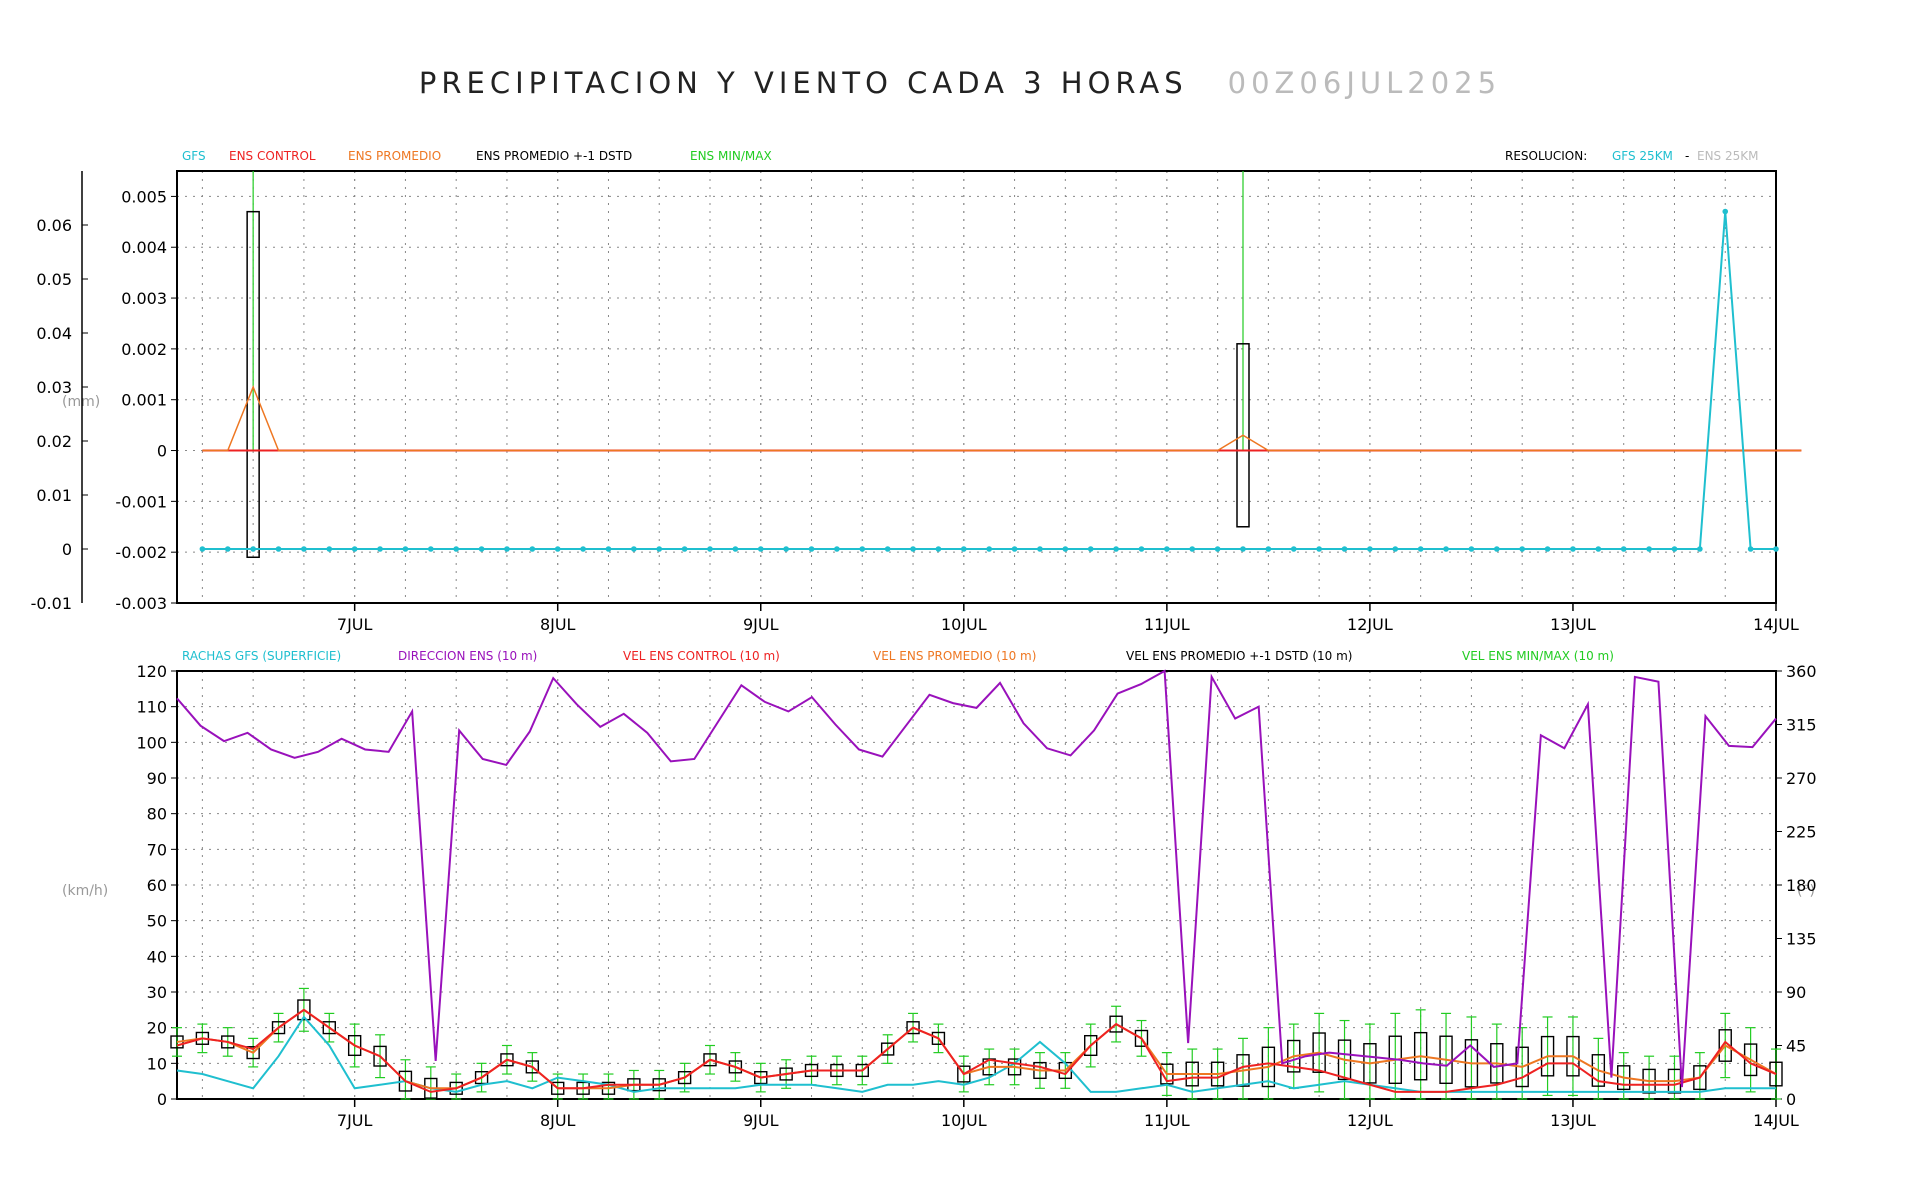 The image size is (1920, 1200). Describe the element at coordinates (1776, 624) in the screenshot. I see `x-tick-label: 14JUL` at that location.